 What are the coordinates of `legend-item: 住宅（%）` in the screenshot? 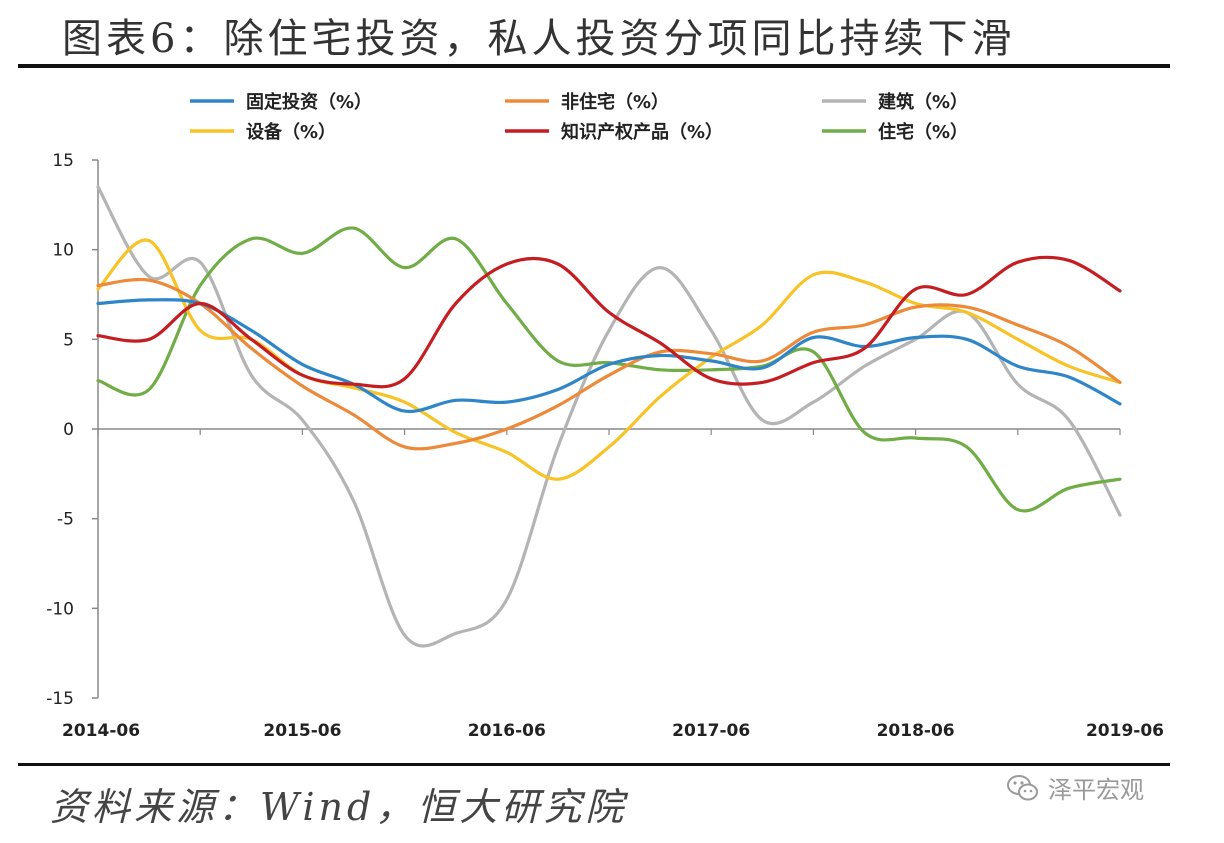 It's located at (895, 132).